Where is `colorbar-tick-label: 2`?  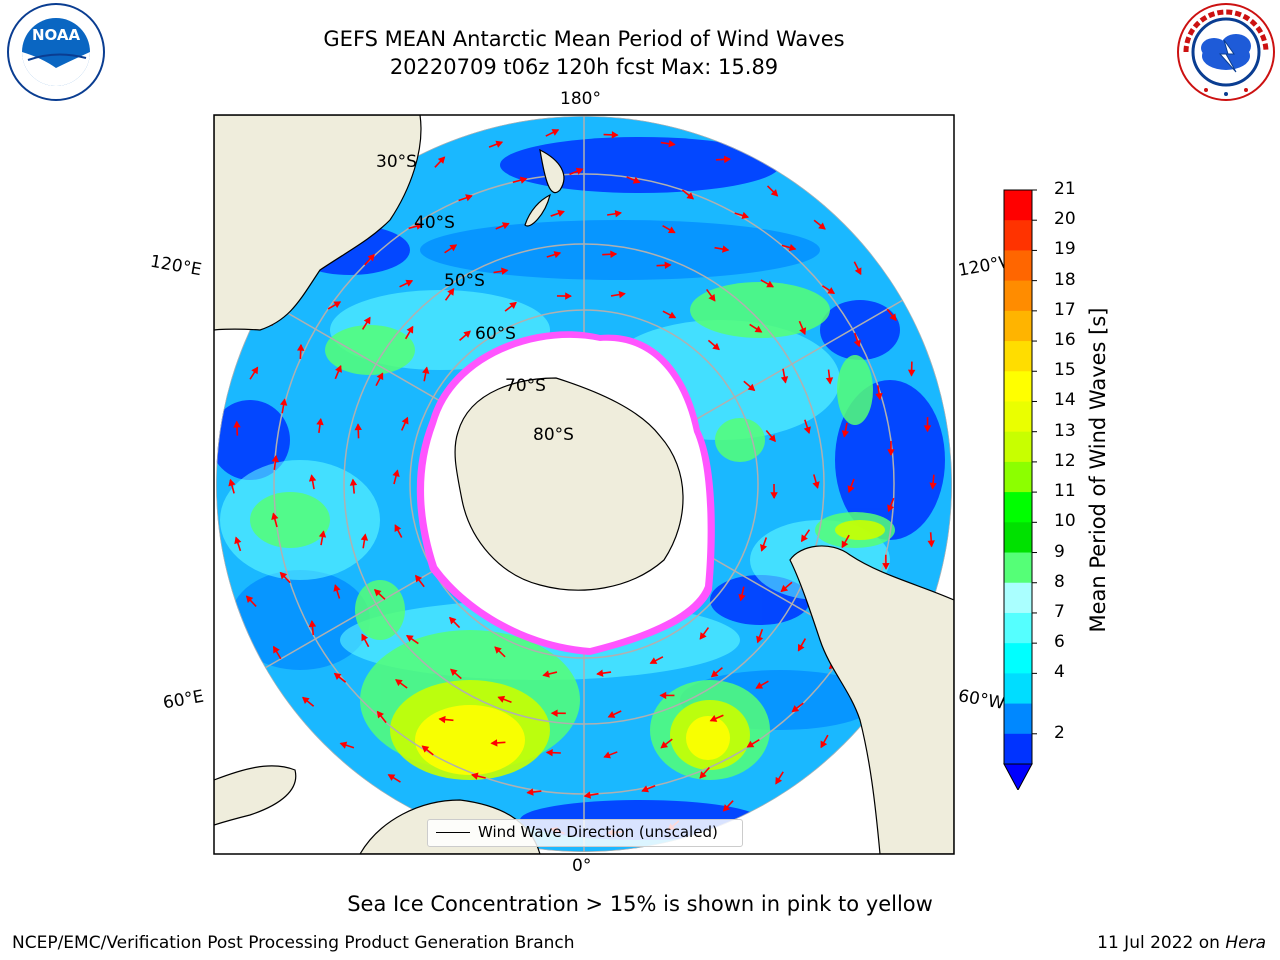
colorbar-tick-label: 2 is located at coordinates (1059, 732).